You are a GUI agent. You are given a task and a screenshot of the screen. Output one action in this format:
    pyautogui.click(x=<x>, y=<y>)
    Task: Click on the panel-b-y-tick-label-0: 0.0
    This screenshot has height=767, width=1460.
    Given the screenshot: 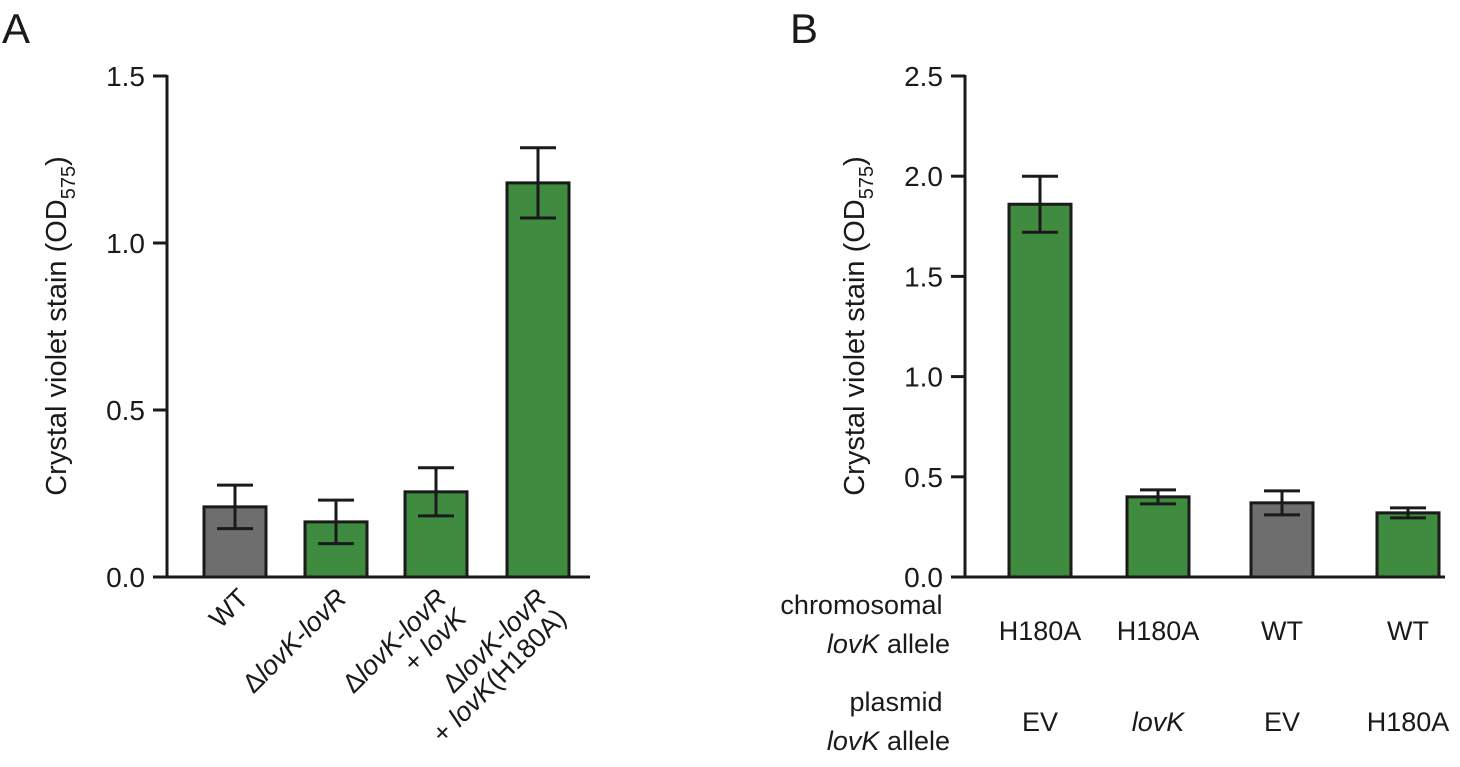 What is the action you would take?
    pyautogui.click(x=923, y=577)
    